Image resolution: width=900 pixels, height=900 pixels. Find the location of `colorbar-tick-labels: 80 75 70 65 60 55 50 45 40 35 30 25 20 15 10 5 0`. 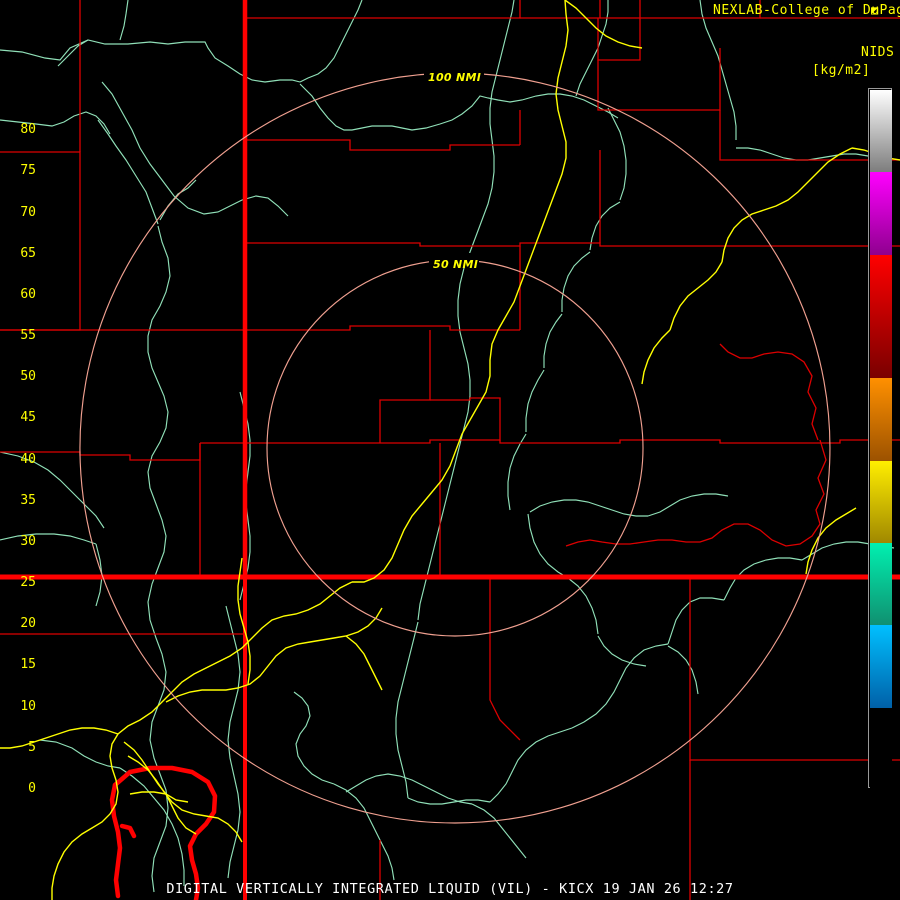

colorbar-tick-labels: 80 75 70 65 60 55 50 45 40 35 30 25 20 15 10 5 0 is located at coordinates (18, 441).